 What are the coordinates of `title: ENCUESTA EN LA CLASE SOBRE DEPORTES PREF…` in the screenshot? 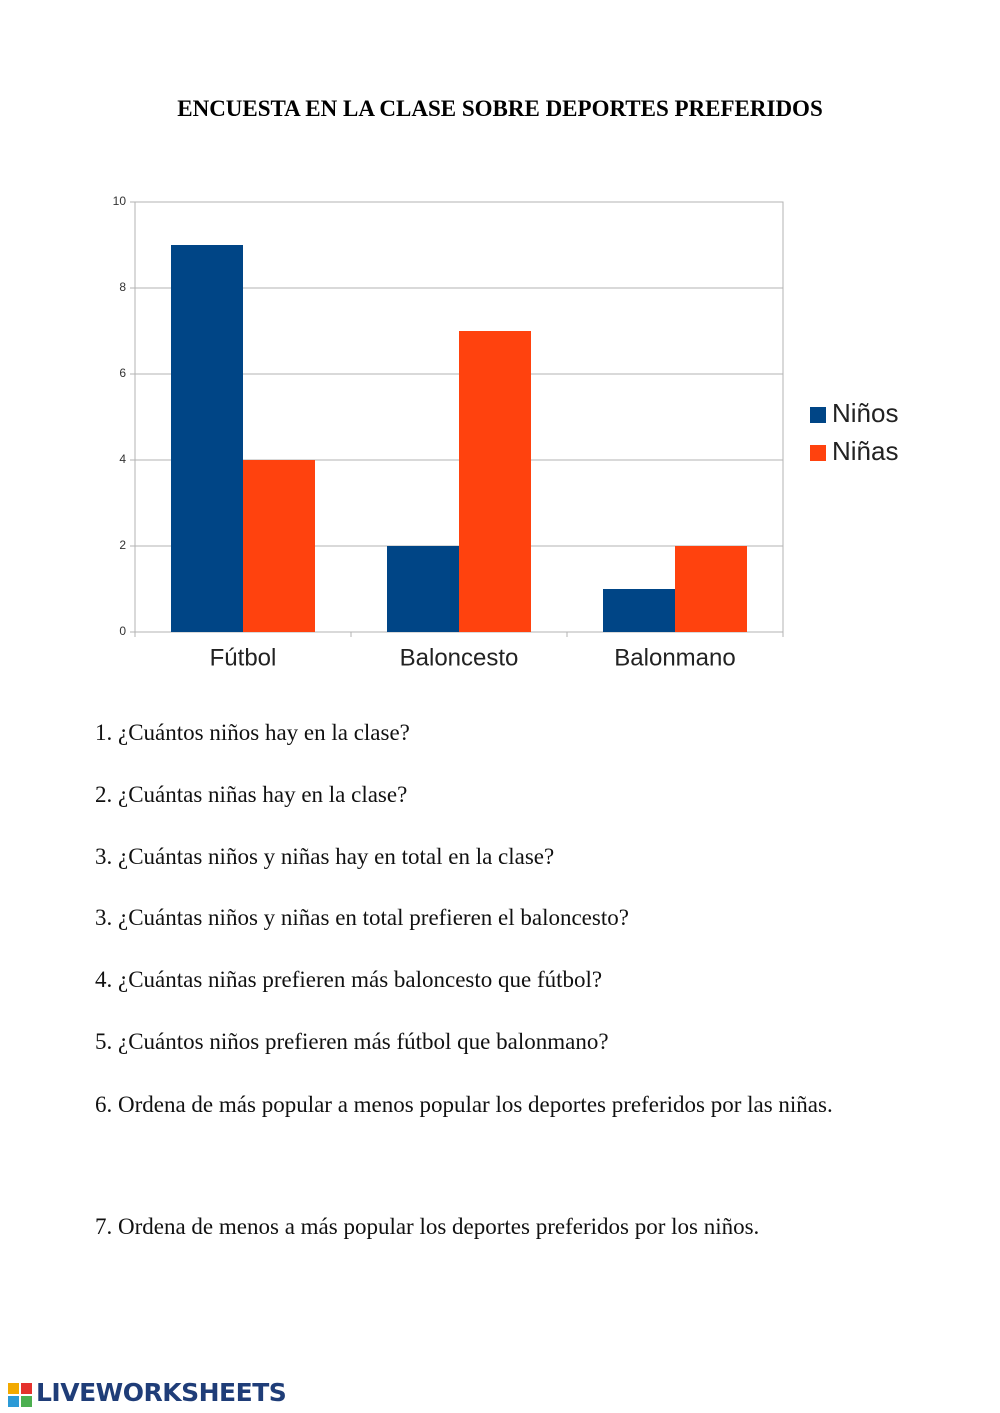 It's located at (500, 108).